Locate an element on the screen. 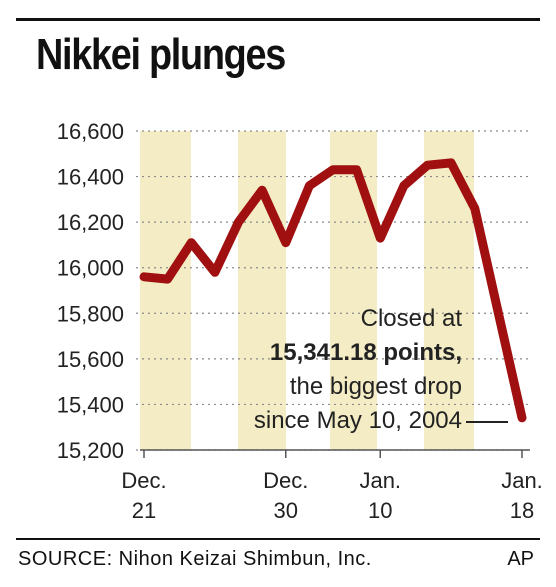 The image size is (556, 587). x-axis-ticks: Dec. 21 Dec. 30 Jan. 10 Jan. 18 is located at coordinates (332, 486).